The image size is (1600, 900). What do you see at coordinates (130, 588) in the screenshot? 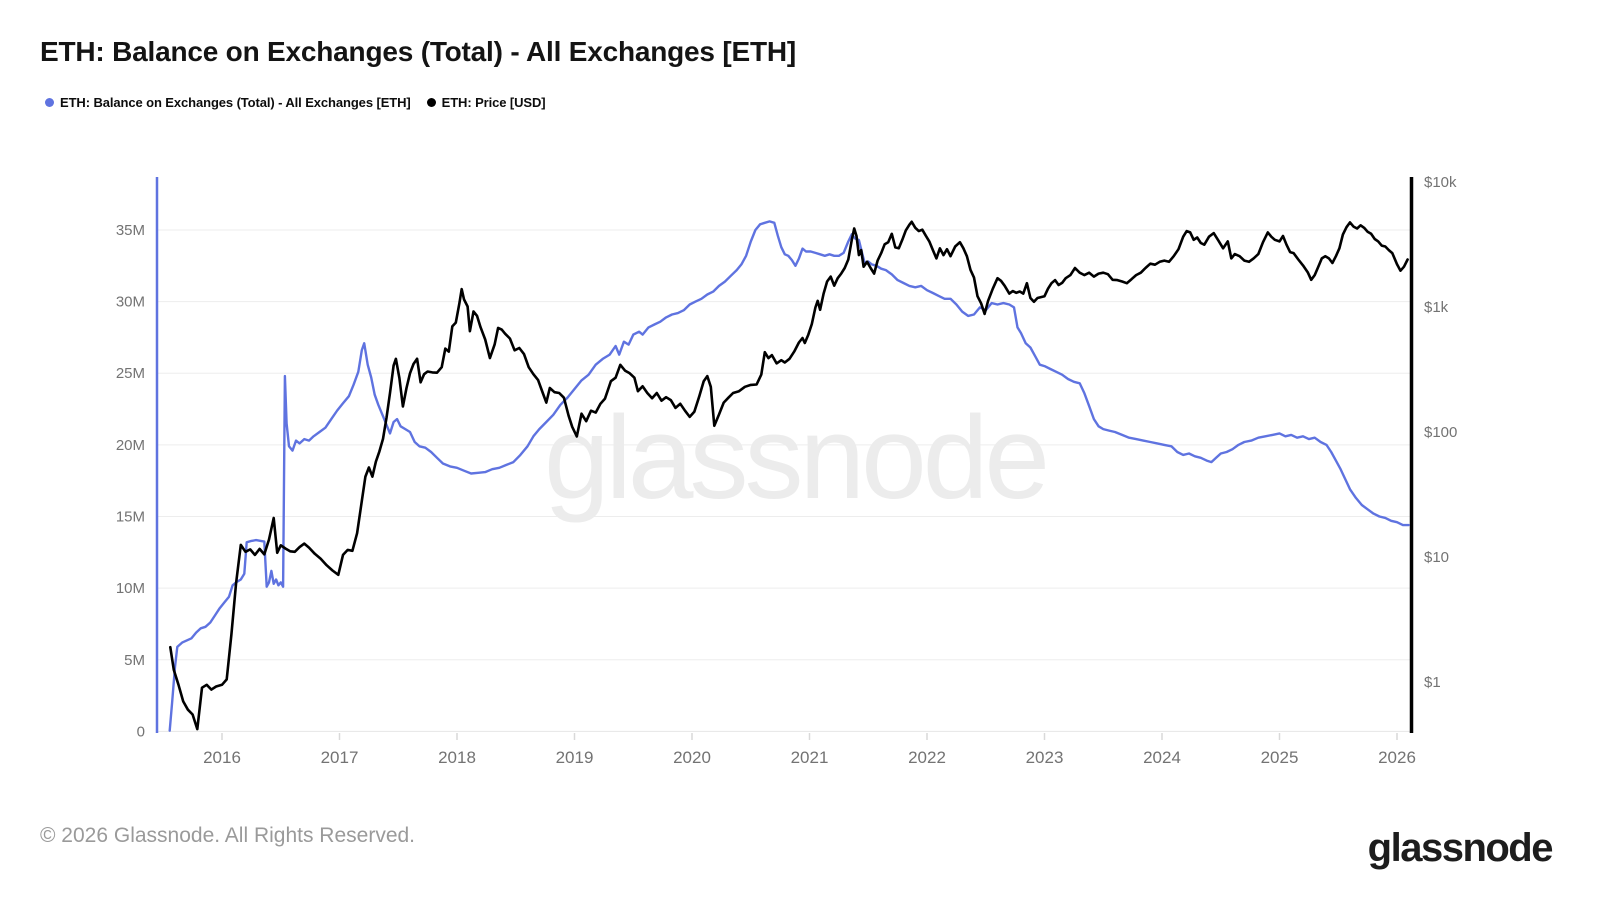
I see `left-axis-label: 10M` at bounding box center [130, 588].